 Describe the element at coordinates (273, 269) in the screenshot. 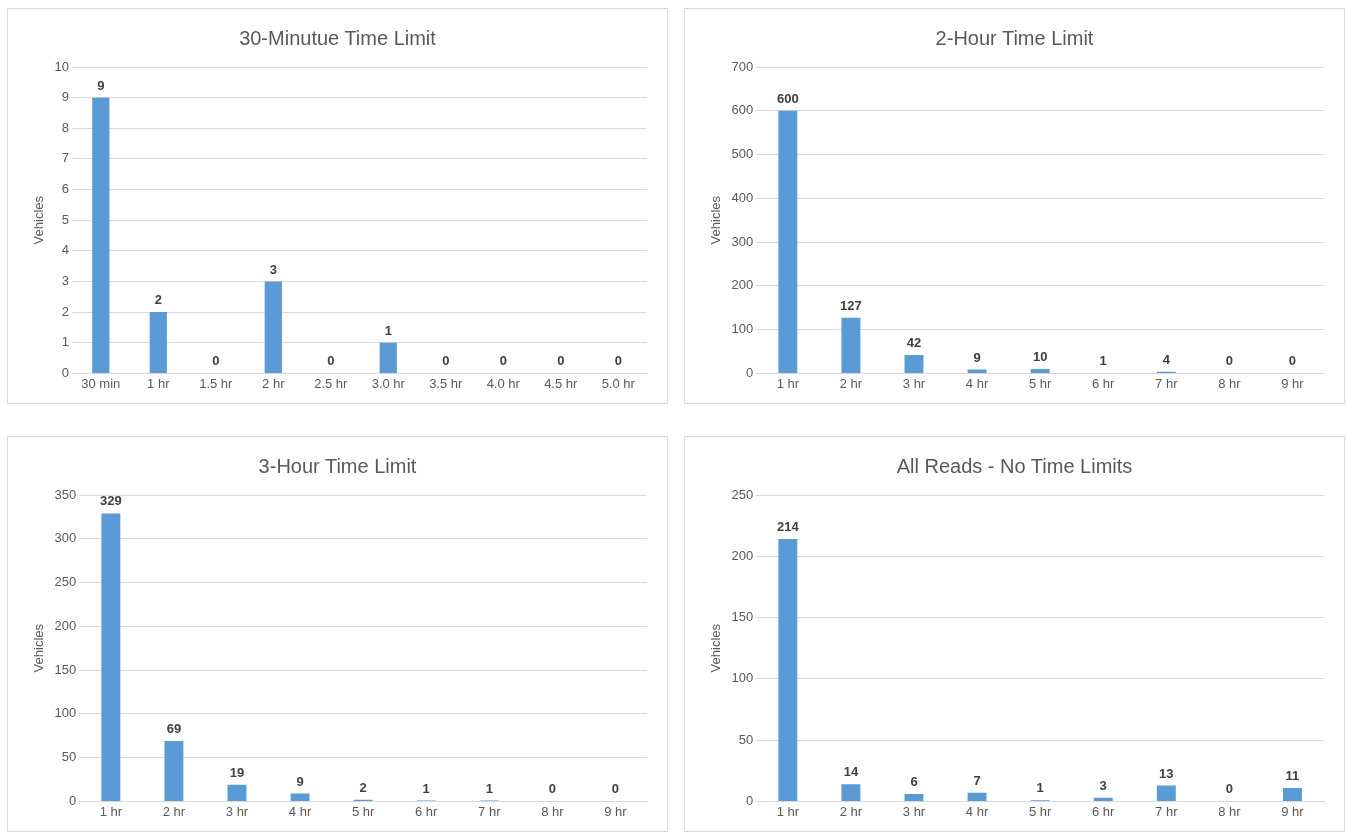

I see `data-label: 3` at that location.